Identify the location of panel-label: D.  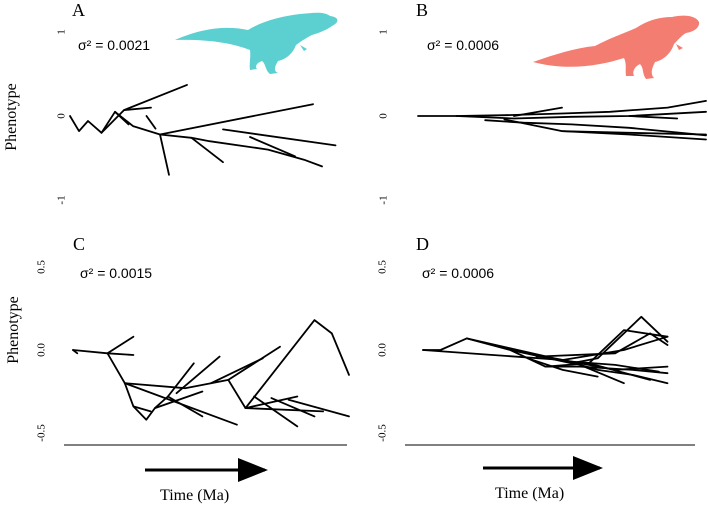
(422, 244).